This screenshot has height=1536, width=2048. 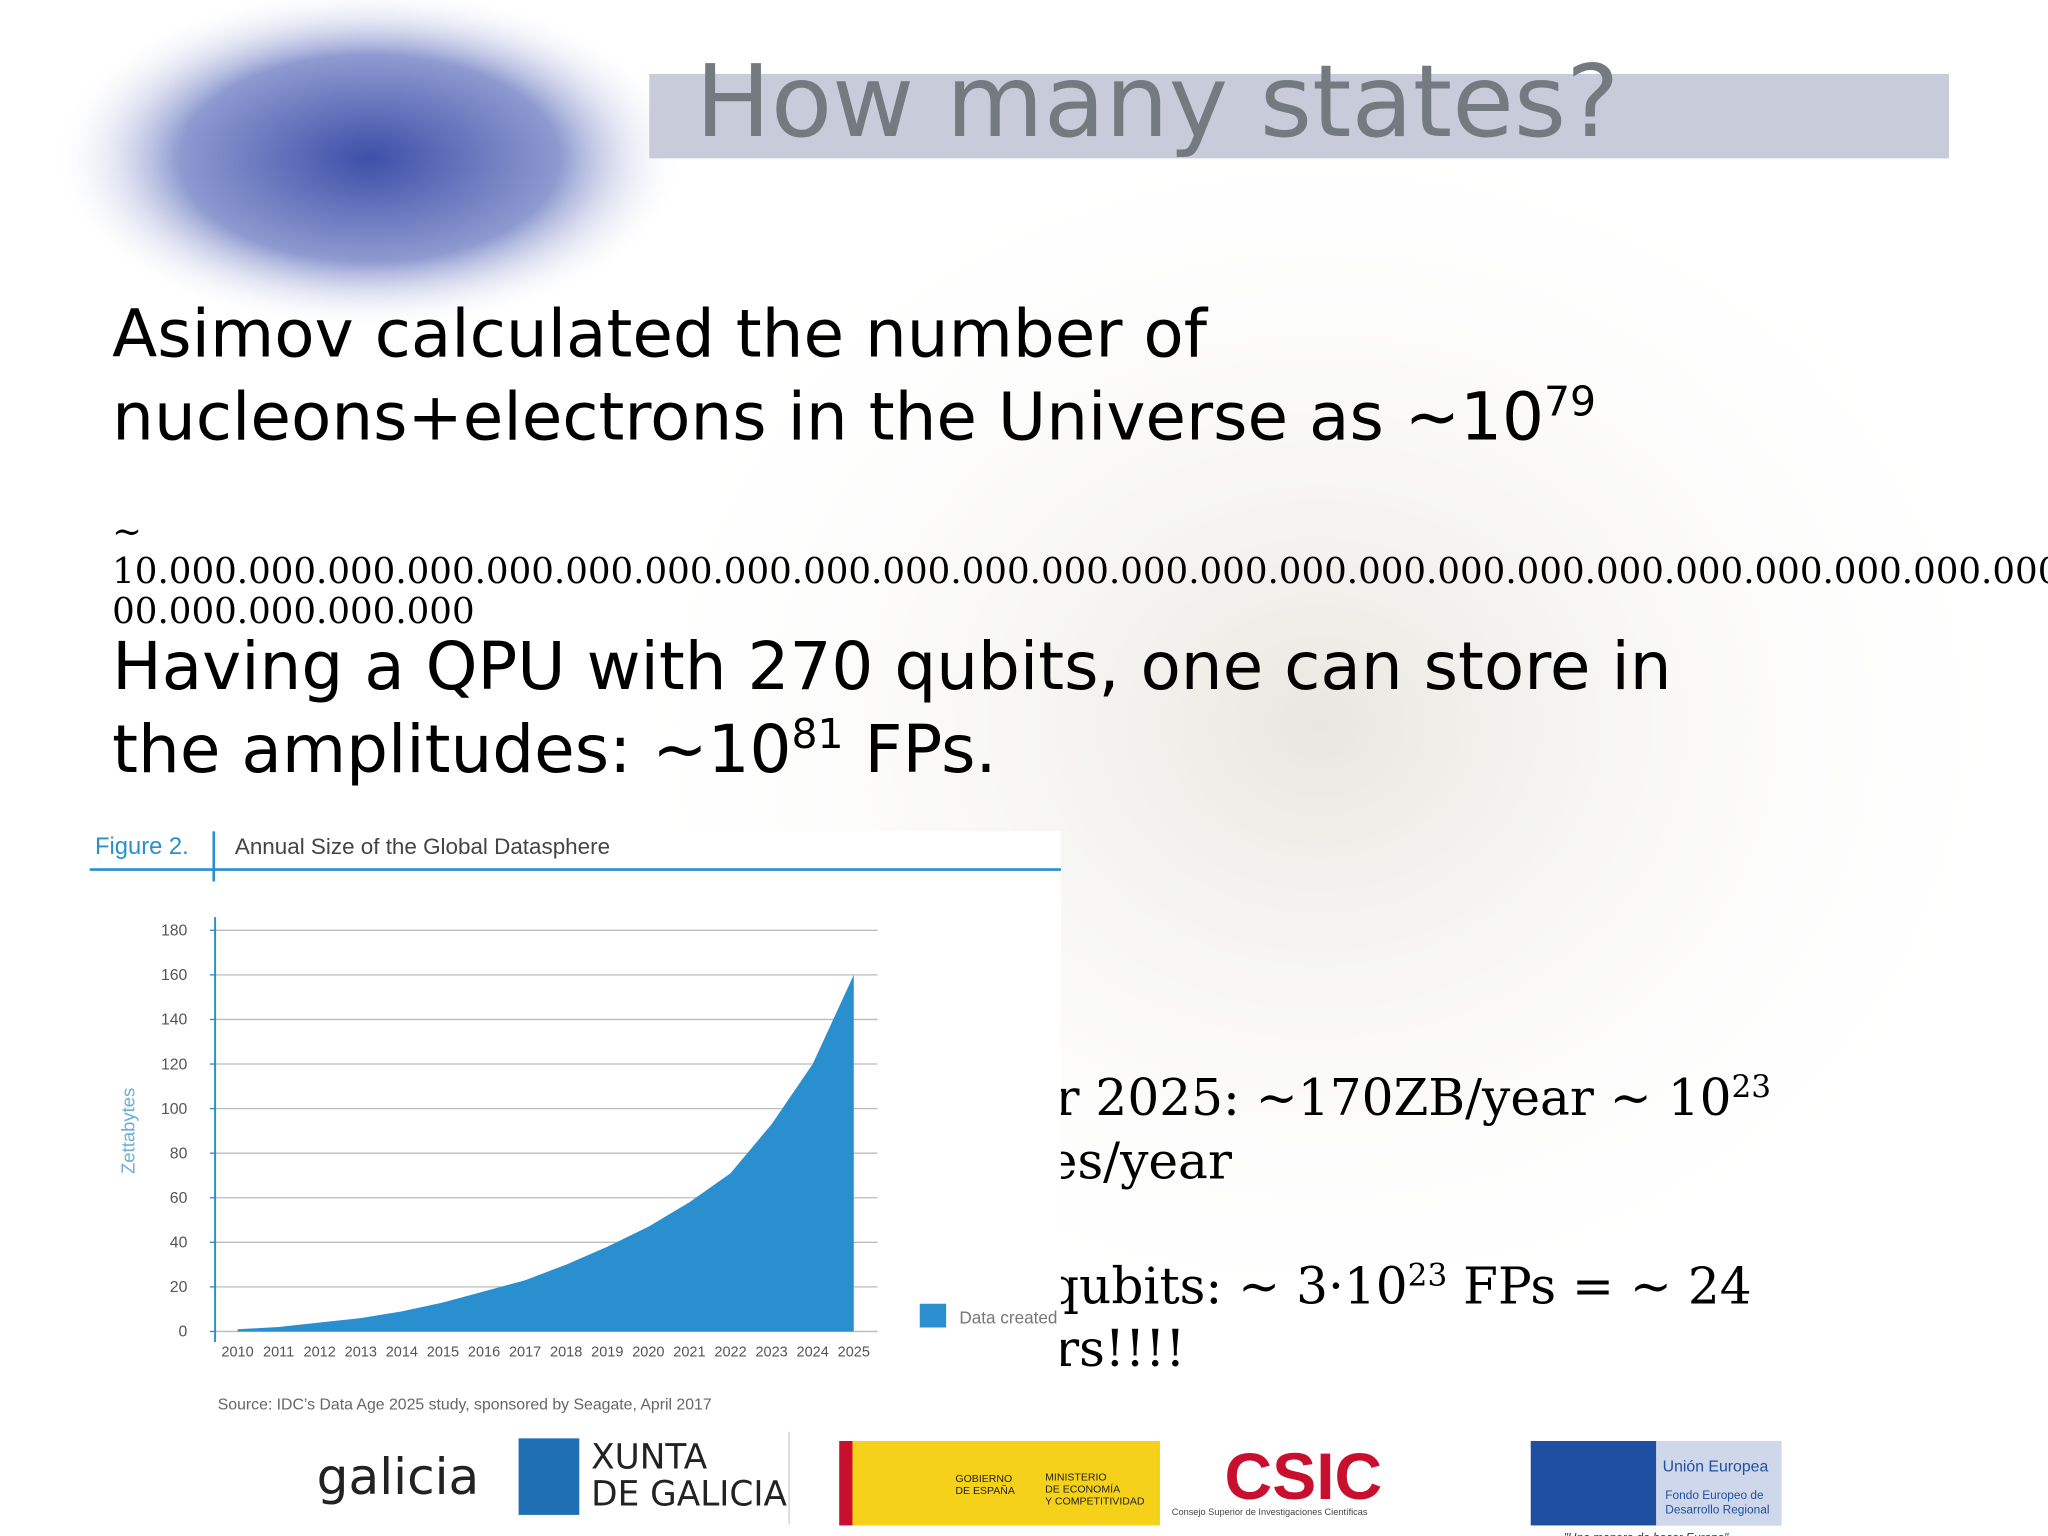 I want to click on text-line: the amplitudes: ~1081 FPs., so click(x=554, y=749).